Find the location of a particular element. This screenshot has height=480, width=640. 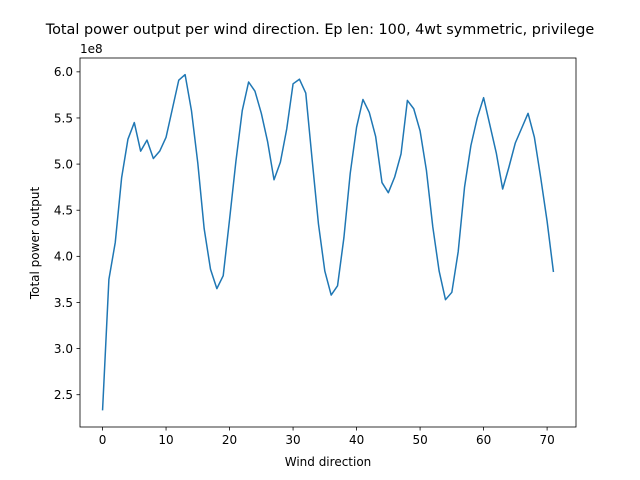

x-tick-label: 0 is located at coordinates (103, 440).